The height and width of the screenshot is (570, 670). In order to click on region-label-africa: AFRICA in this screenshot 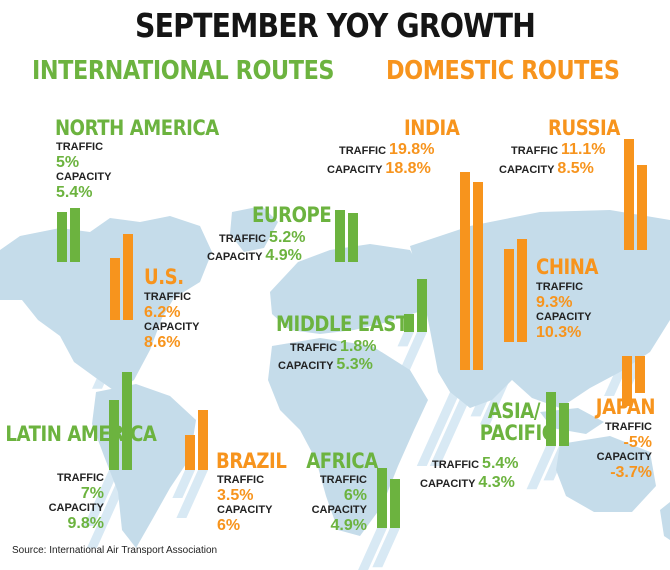, I will do `click(342, 461)`.